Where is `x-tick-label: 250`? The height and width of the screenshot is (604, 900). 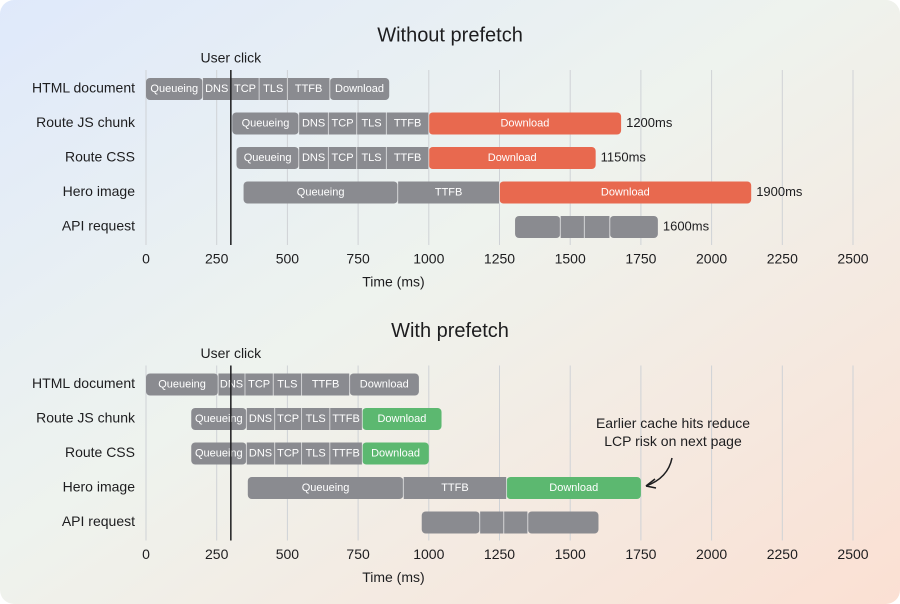 x-tick-label: 250 is located at coordinates (217, 259).